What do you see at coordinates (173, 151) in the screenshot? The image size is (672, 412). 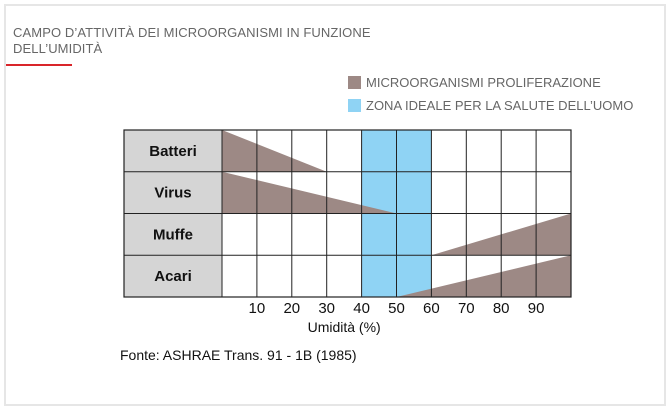 I see `row-label-batteri: Batteri` at bounding box center [173, 151].